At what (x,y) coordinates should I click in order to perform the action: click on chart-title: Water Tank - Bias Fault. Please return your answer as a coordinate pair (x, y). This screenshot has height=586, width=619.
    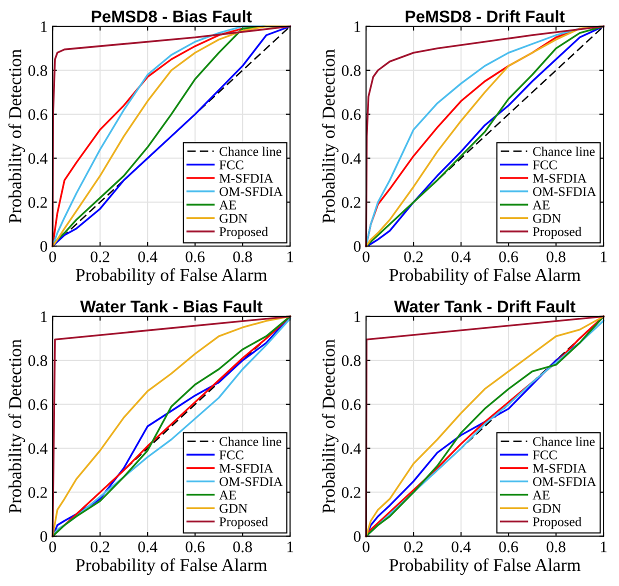
    Looking at the image, I should click on (171, 306).